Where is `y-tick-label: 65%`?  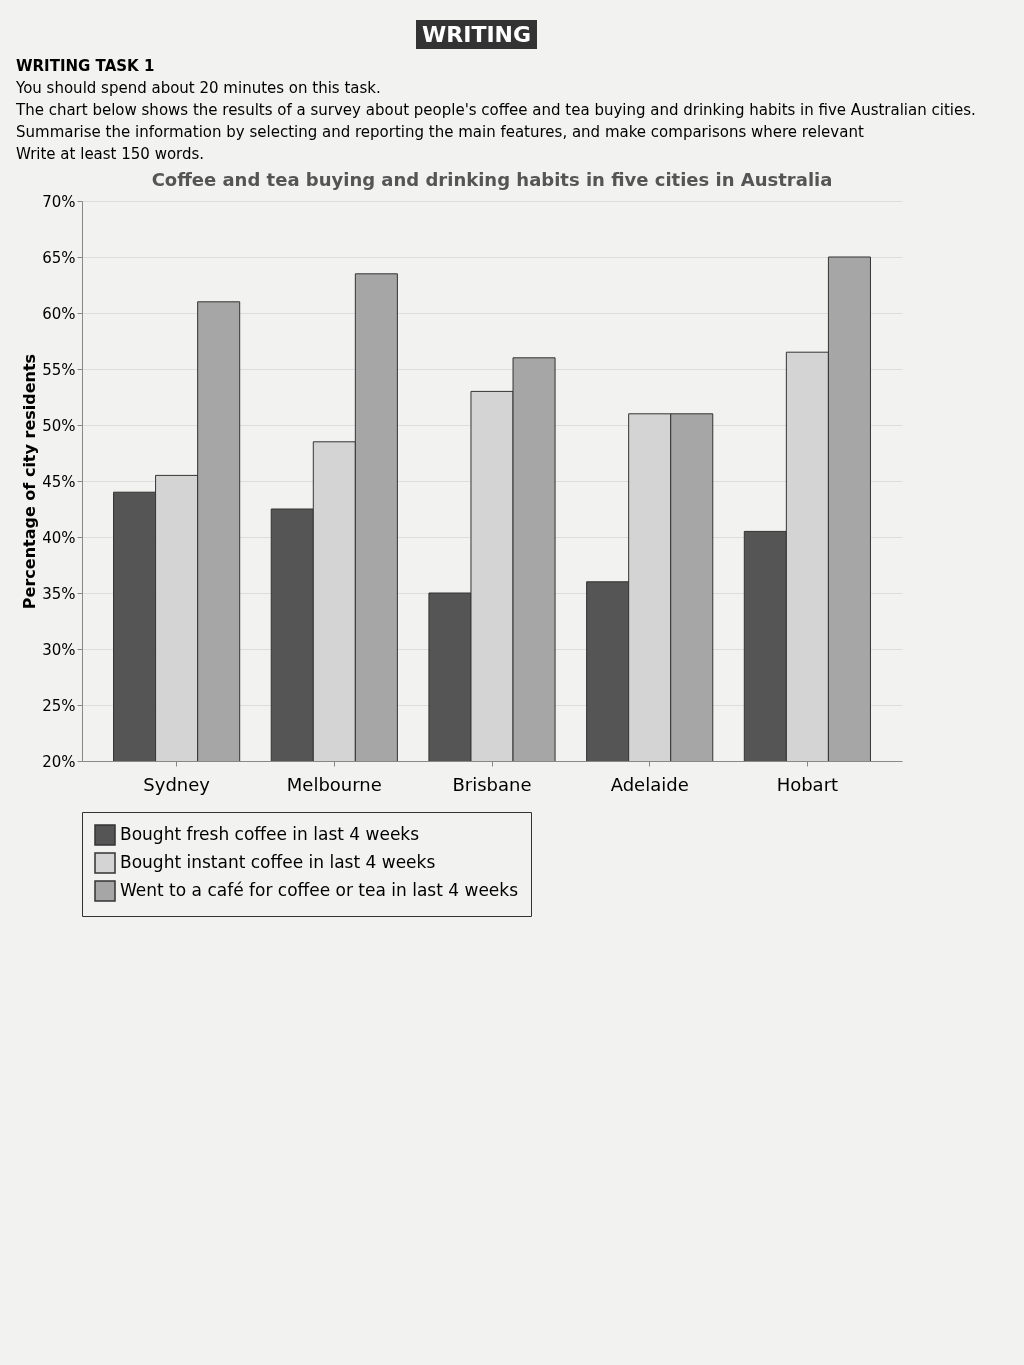
y-tick-label: 65% is located at coordinates (59, 257).